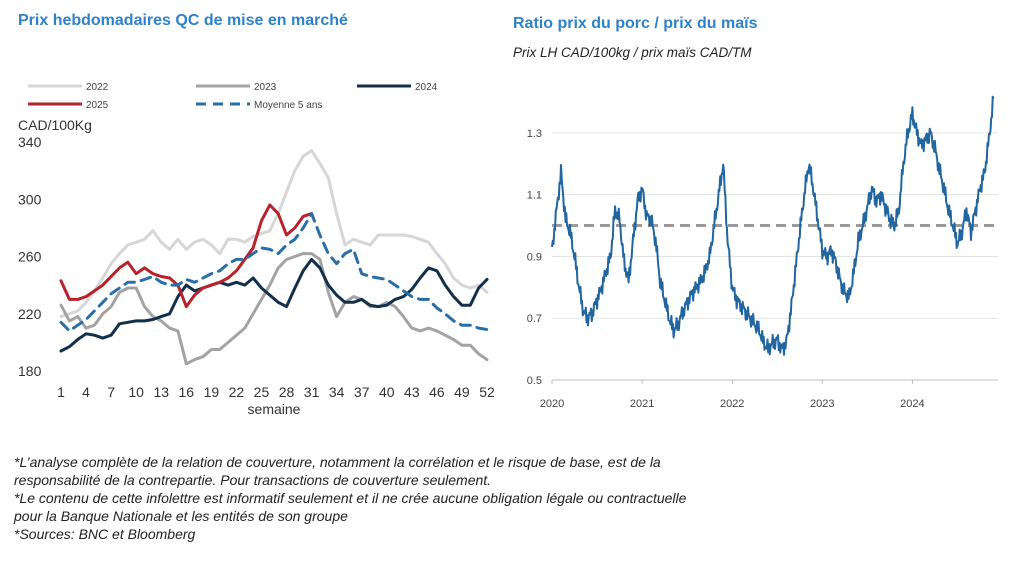 The height and width of the screenshot is (563, 1024). What do you see at coordinates (534, 134) in the screenshot?
I see `y-tick-label: 1.3` at bounding box center [534, 134].